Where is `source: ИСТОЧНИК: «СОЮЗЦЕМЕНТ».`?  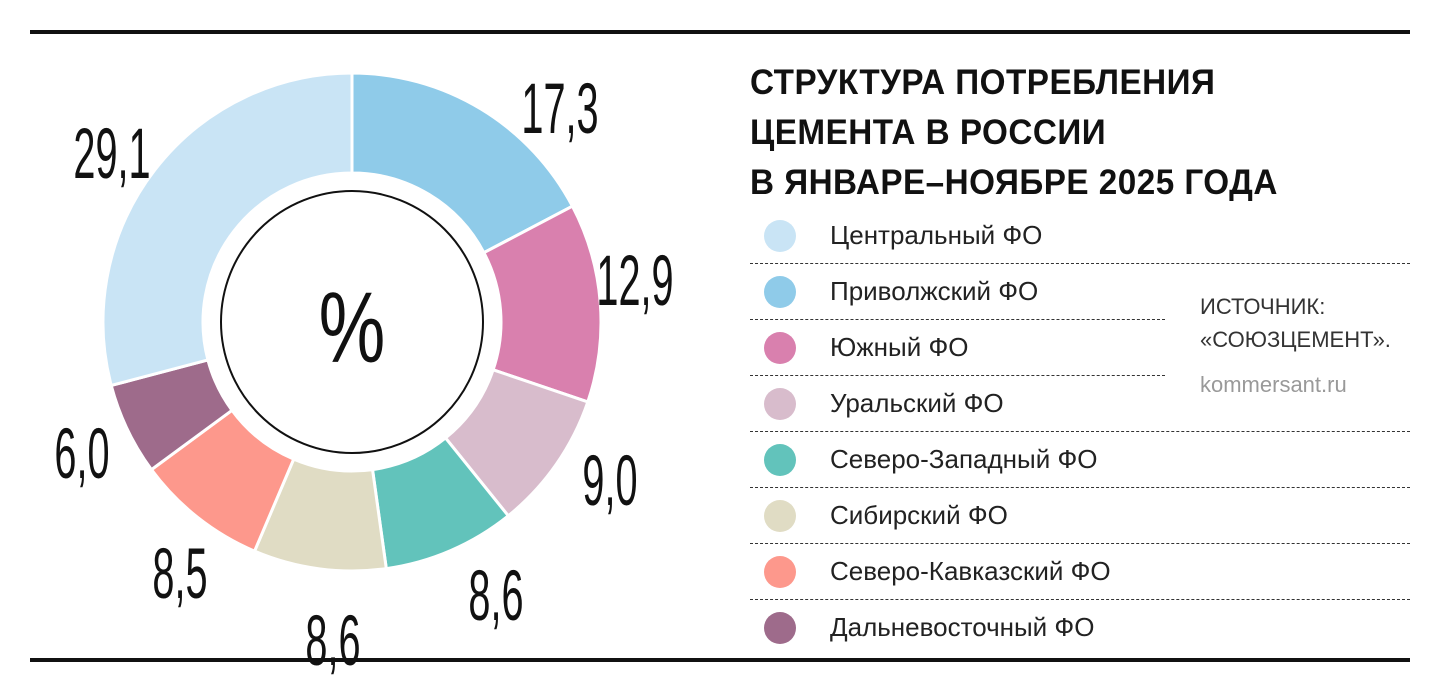 source: ИСТОЧНИК: «СОЮЗЦЕМЕНТ». is located at coordinates (1295, 323).